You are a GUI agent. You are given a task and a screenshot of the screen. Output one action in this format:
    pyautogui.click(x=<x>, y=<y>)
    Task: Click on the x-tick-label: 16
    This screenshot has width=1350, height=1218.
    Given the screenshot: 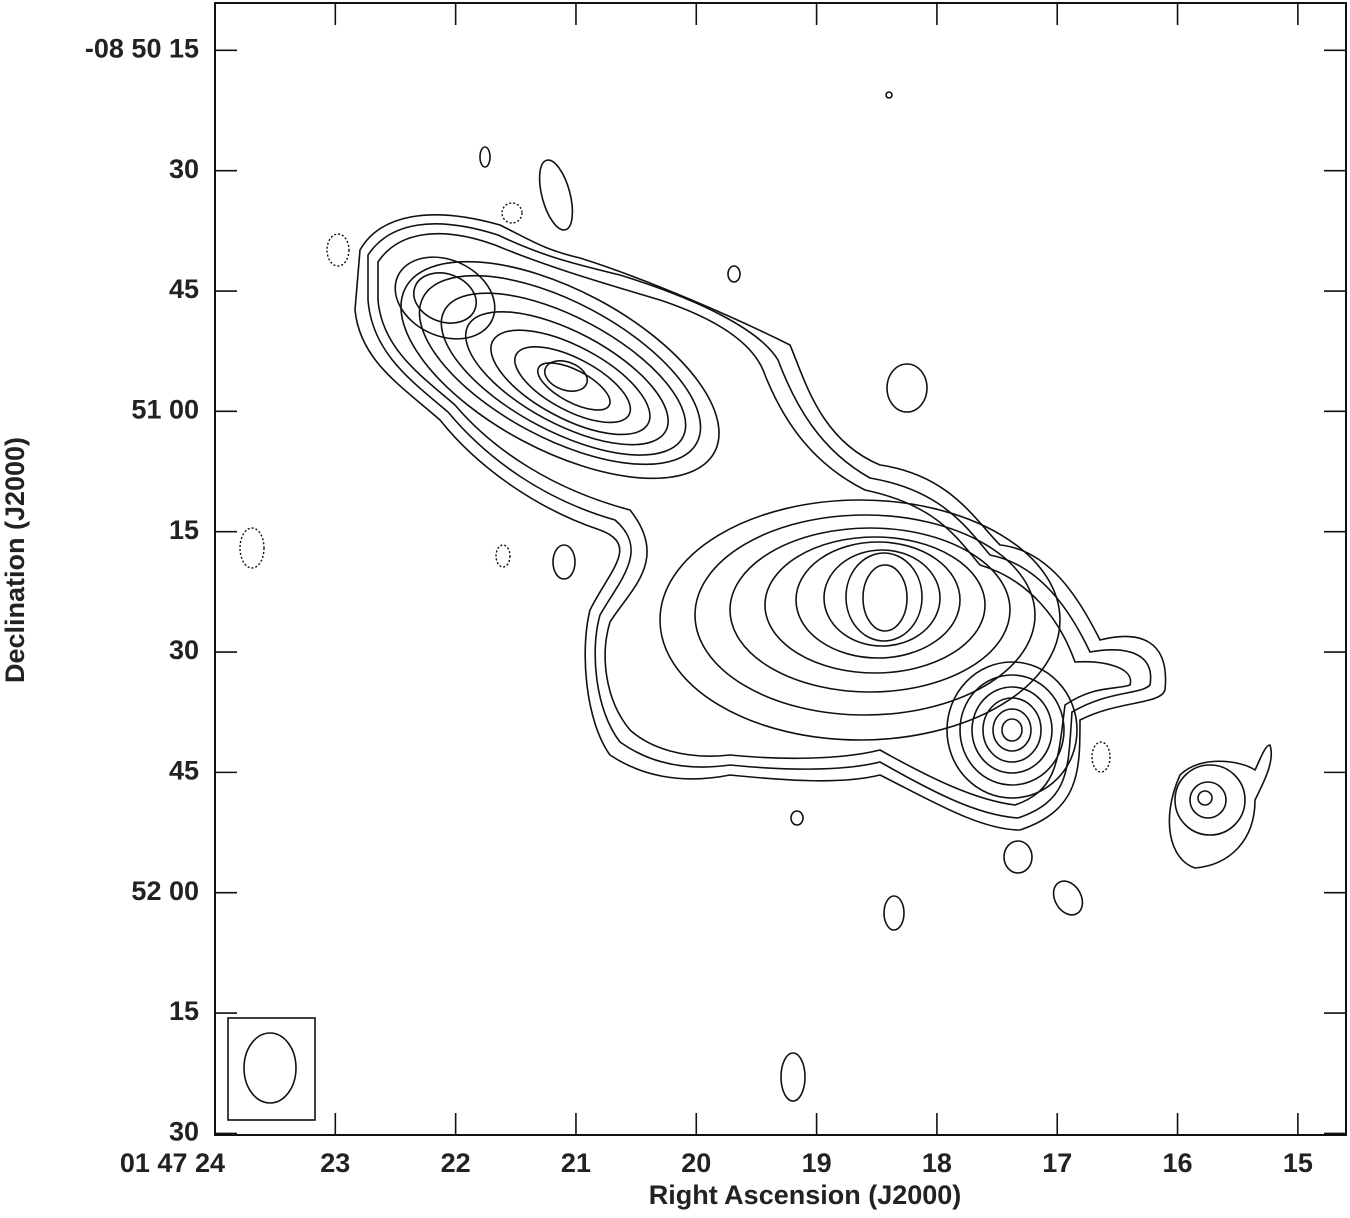 What is the action you would take?
    pyautogui.click(x=1178, y=1163)
    